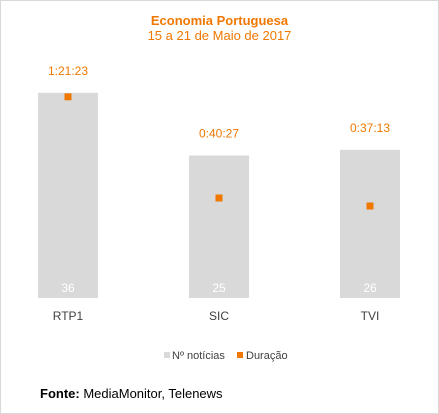 This screenshot has width=439, height=414. Describe the element at coordinates (219, 288) in the screenshot. I see `bar-value-label: 25` at that location.